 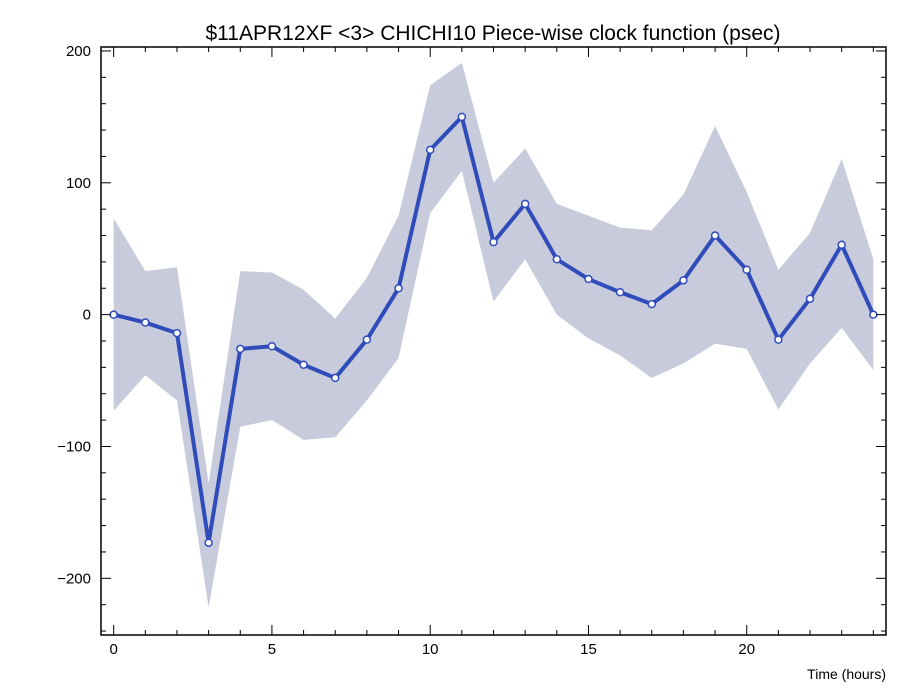 I want to click on x-tick-label: 5, so click(x=272, y=649).